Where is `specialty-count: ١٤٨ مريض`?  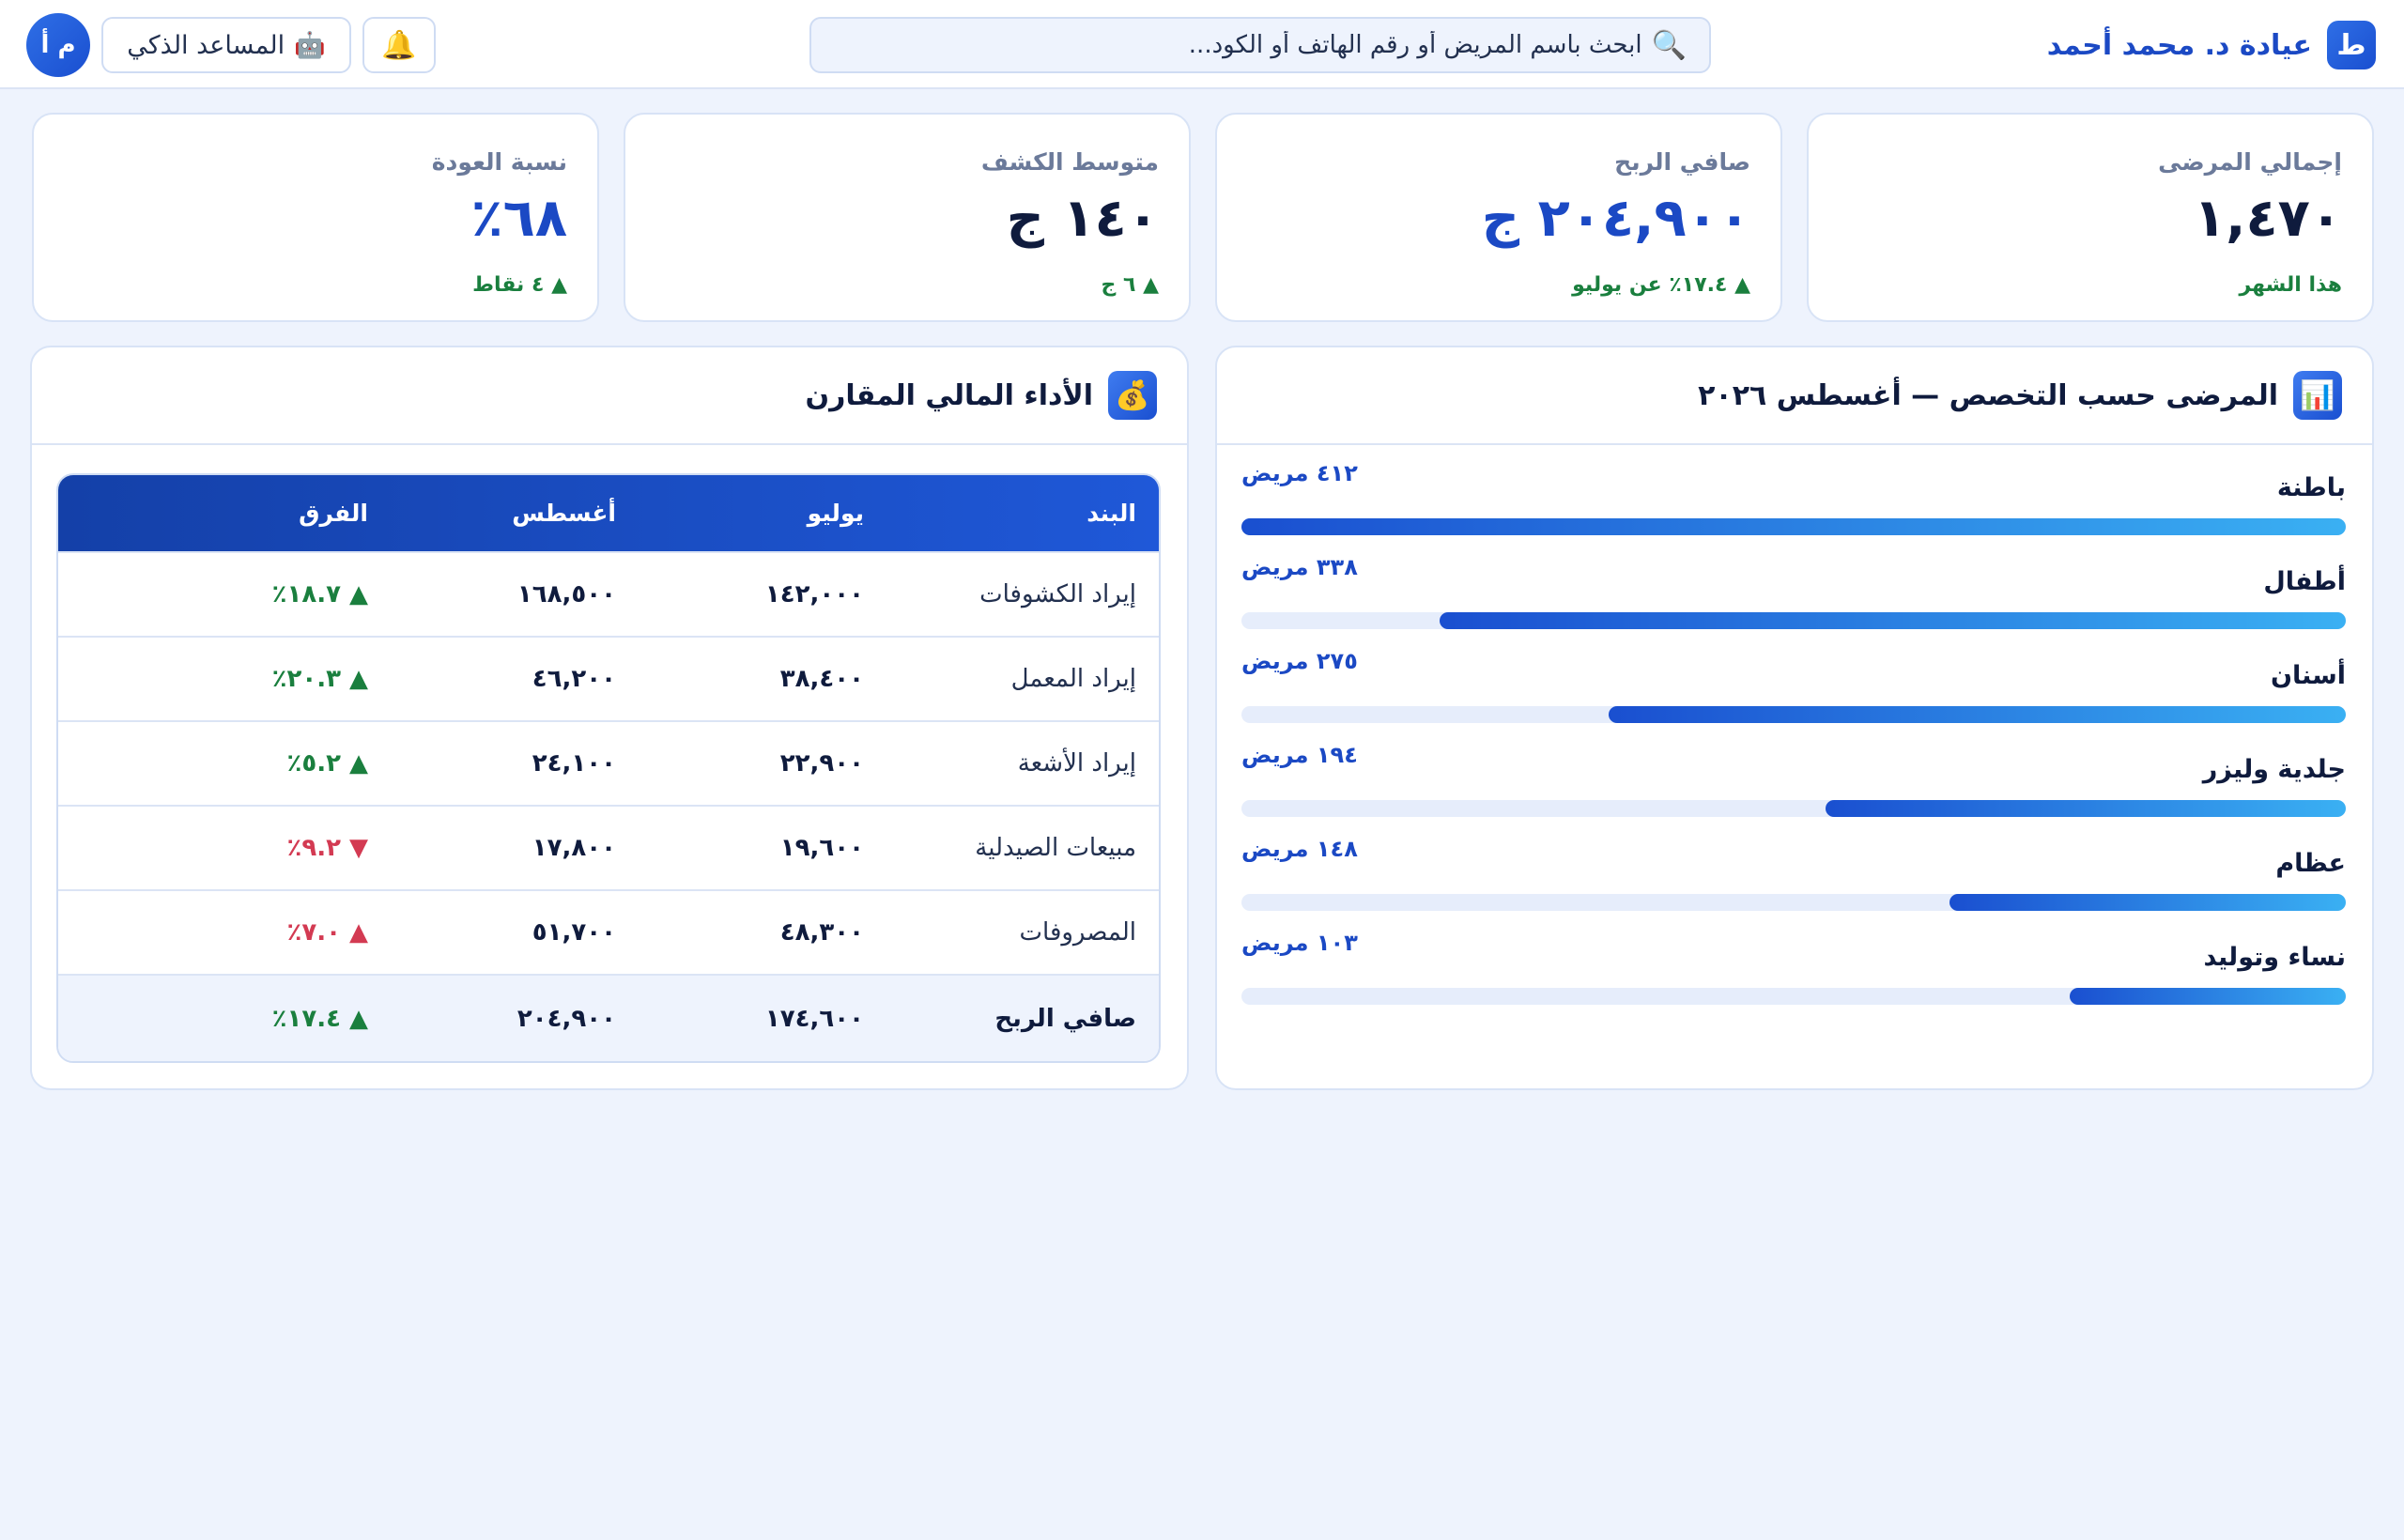
specialty-count: ١٤٨ مريض is located at coordinates (1299, 849).